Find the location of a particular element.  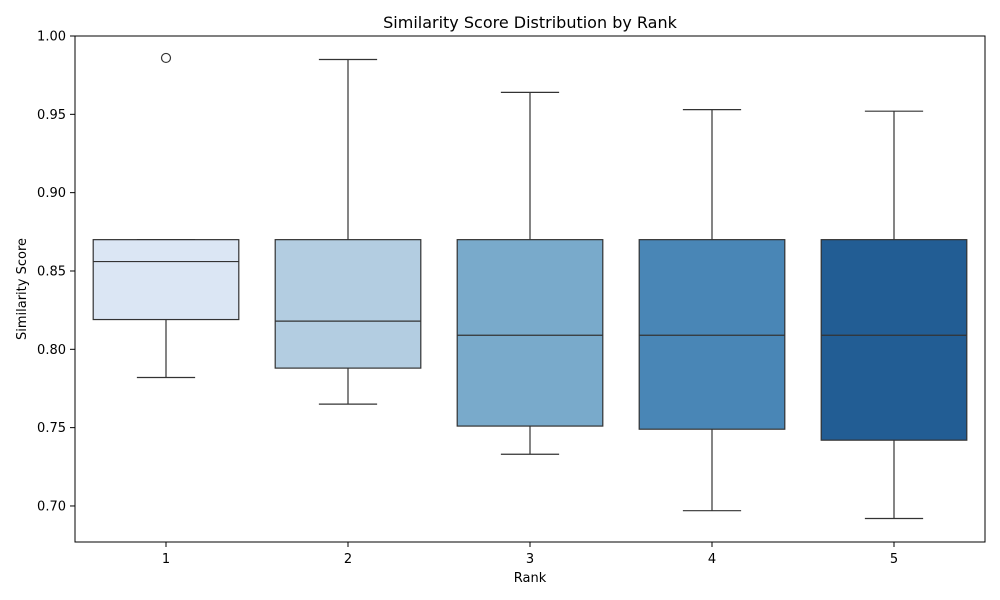

x-axis-label: Rank is located at coordinates (530, 578).